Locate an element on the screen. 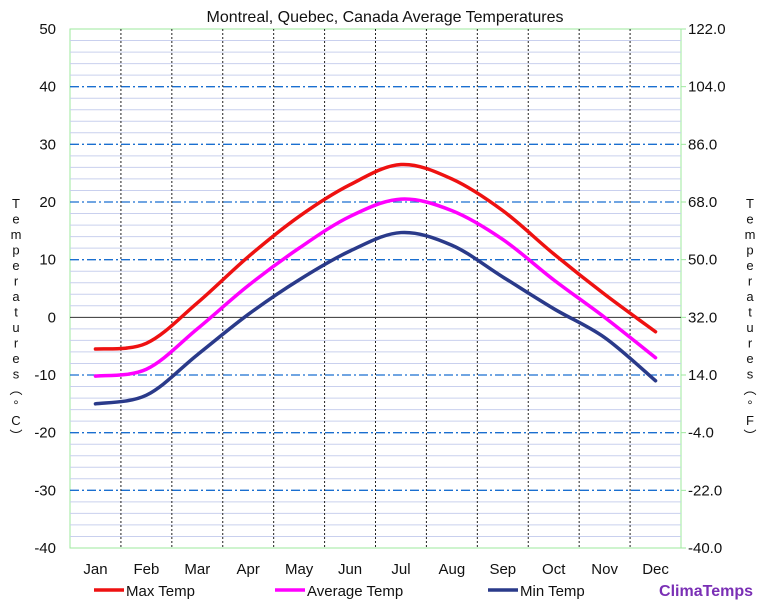  left-axis-tick-label: 10 is located at coordinates (47, 260).